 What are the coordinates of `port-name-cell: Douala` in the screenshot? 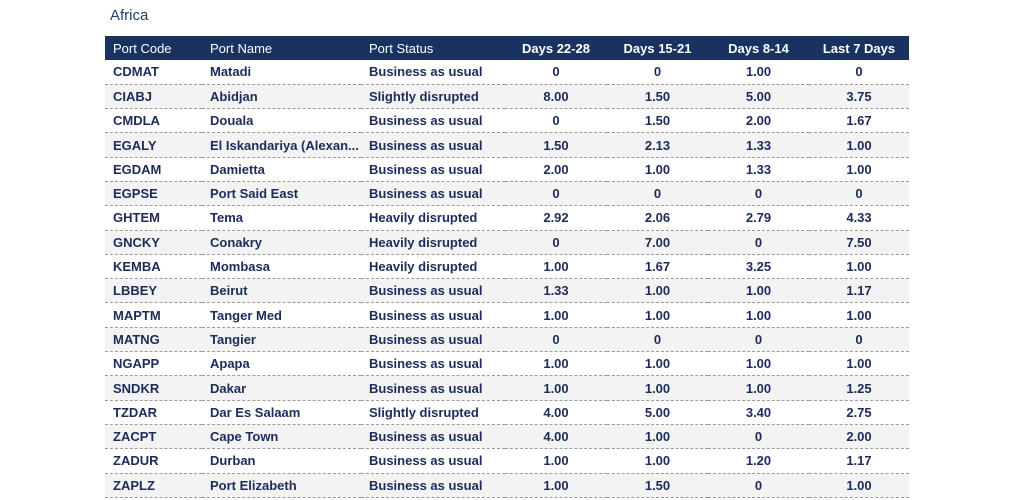 It's located at (281, 121).